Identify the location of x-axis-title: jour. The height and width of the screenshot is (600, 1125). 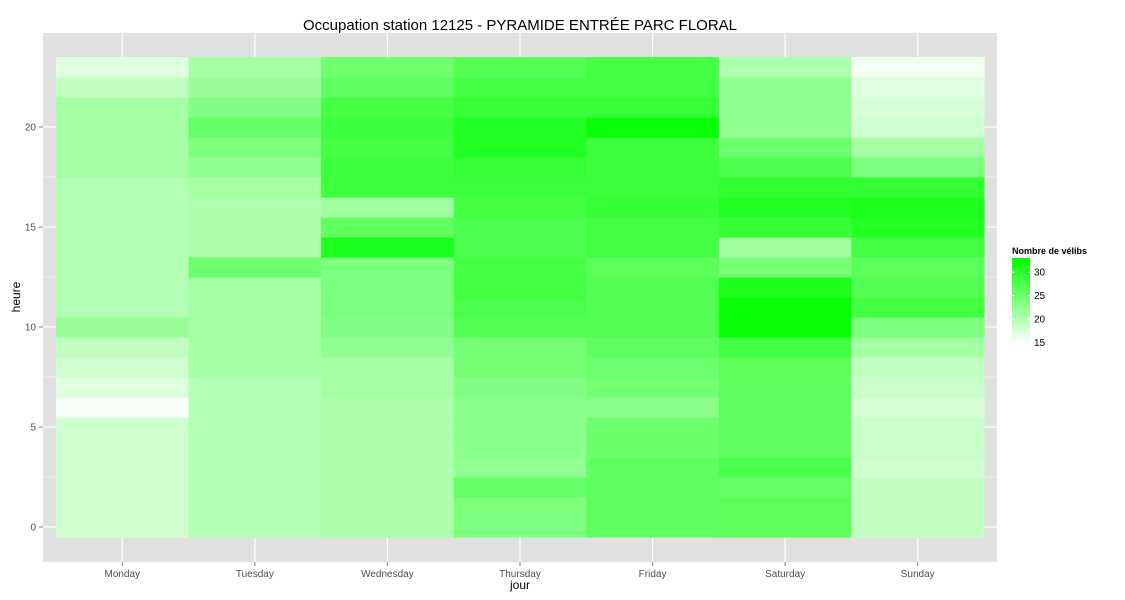
(519, 585).